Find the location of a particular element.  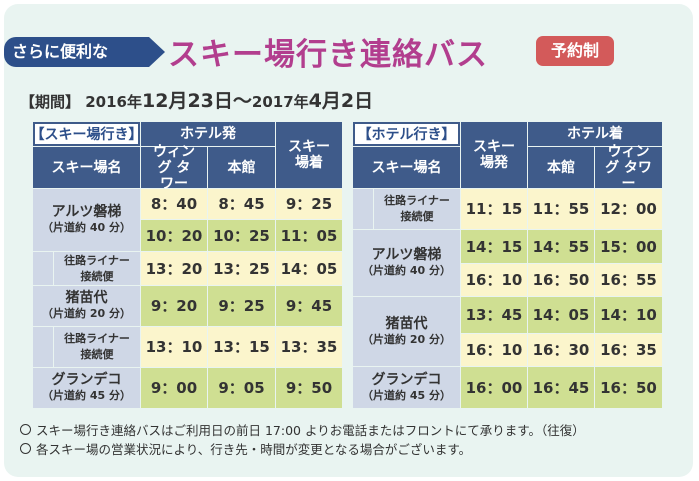

period-label: 【期間】 is located at coordinates (50, 102).